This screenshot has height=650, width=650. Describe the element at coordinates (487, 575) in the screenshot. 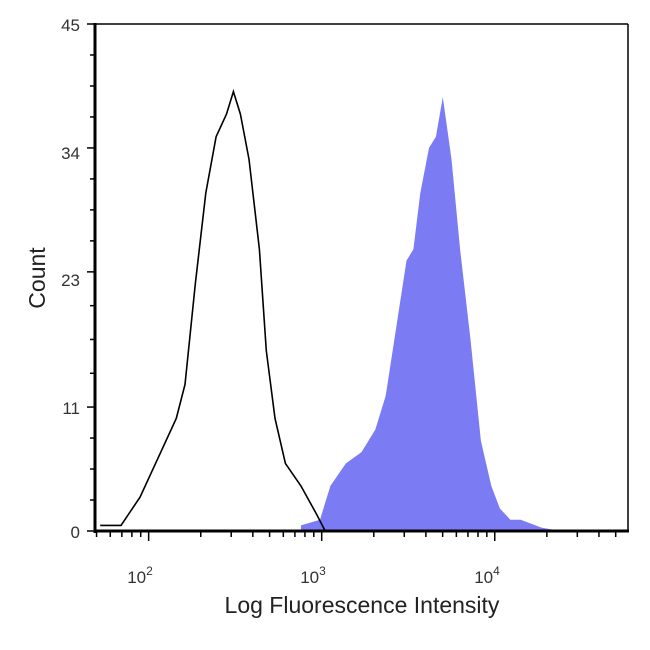

I see `x-tick-label-10000: 10⁴` at that location.